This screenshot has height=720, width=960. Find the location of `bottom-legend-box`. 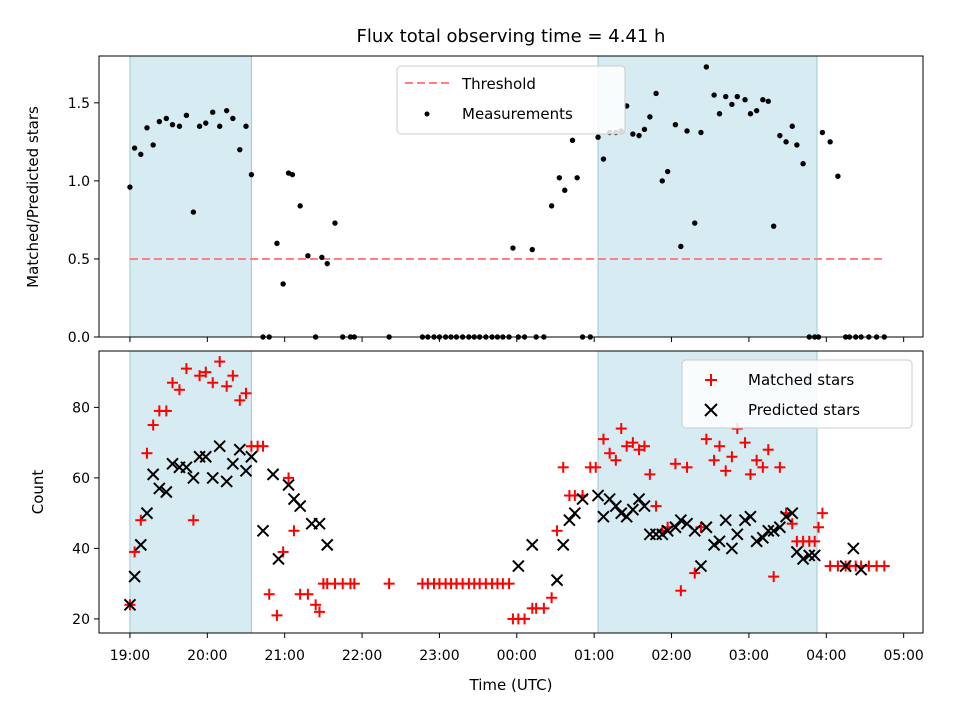

bottom-legend-box is located at coordinates (797, 394).